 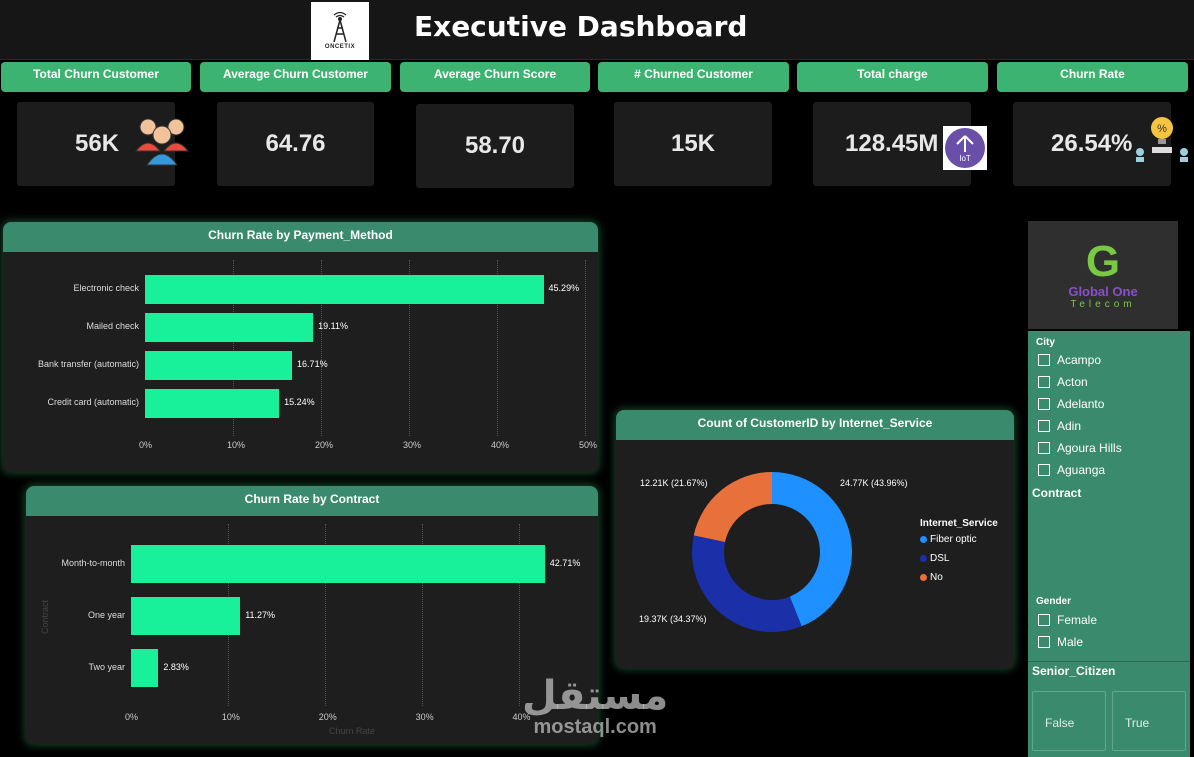 I want to click on legend-dot, so click(x=923, y=539).